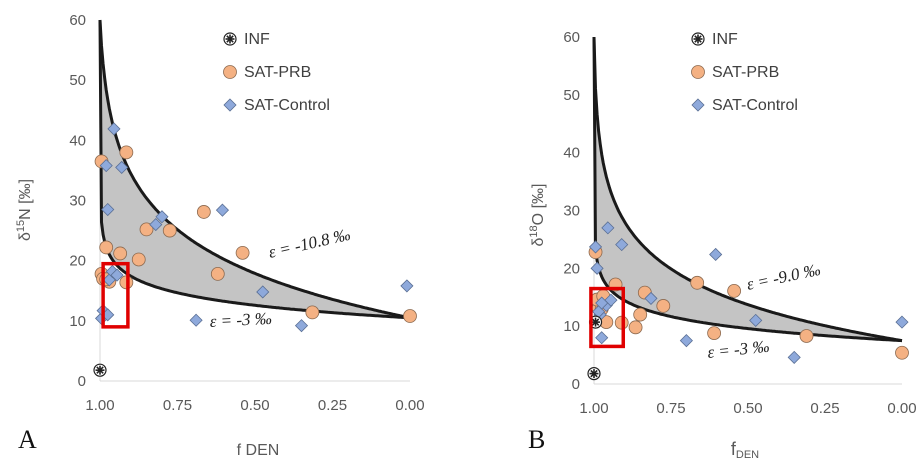  Describe the element at coordinates (747, 408) in the screenshot. I see `x-tick-label: 0.50` at that location.